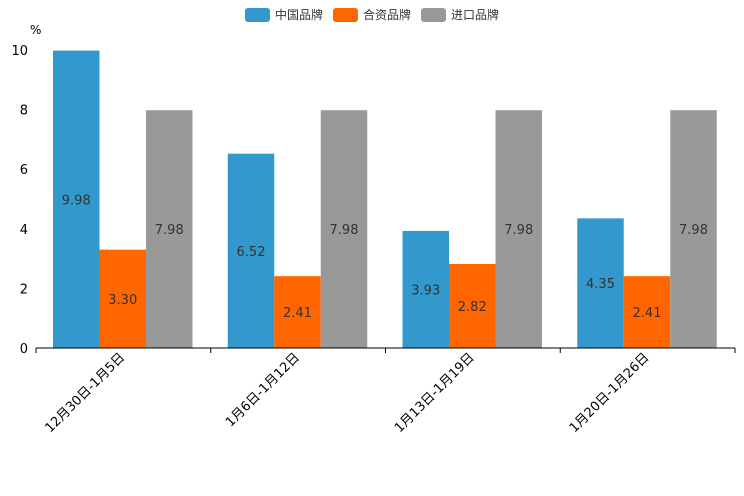 The image size is (744, 496). What do you see at coordinates (85, 393) in the screenshot?
I see `category-label-0: 12月30日-1月5日` at bounding box center [85, 393].